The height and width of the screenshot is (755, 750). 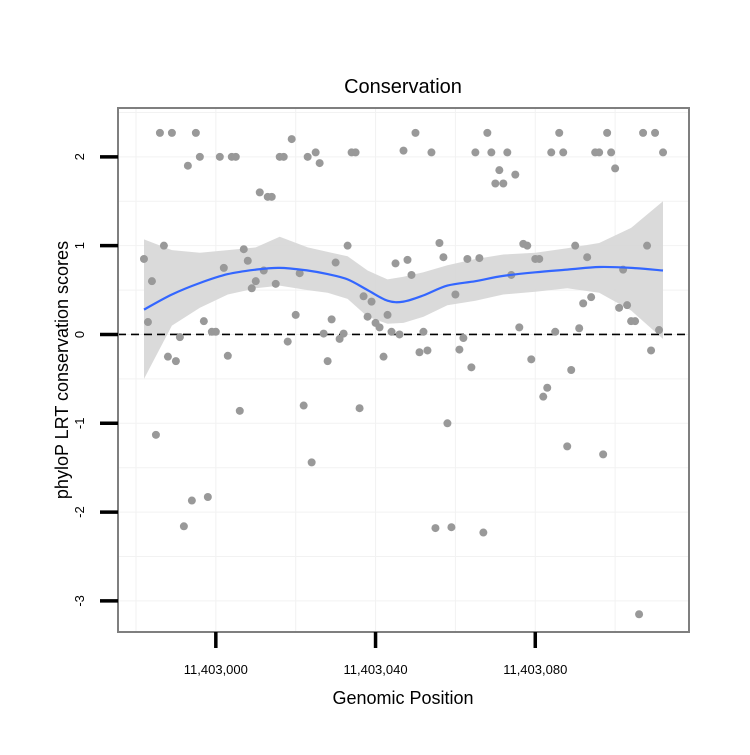 What do you see at coordinates (79, 156) in the screenshot?
I see `y-tick-label: 2` at bounding box center [79, 156].